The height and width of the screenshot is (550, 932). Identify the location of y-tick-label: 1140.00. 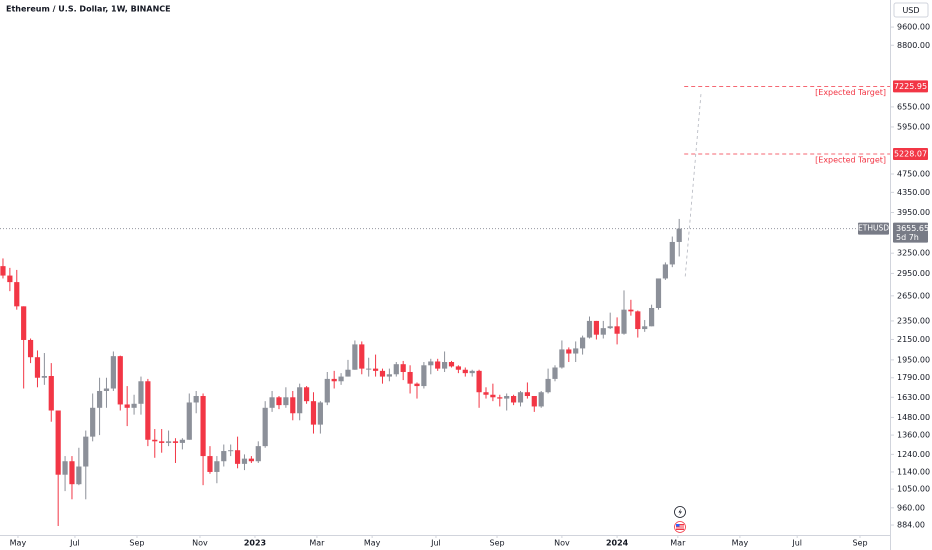
(913, 471).